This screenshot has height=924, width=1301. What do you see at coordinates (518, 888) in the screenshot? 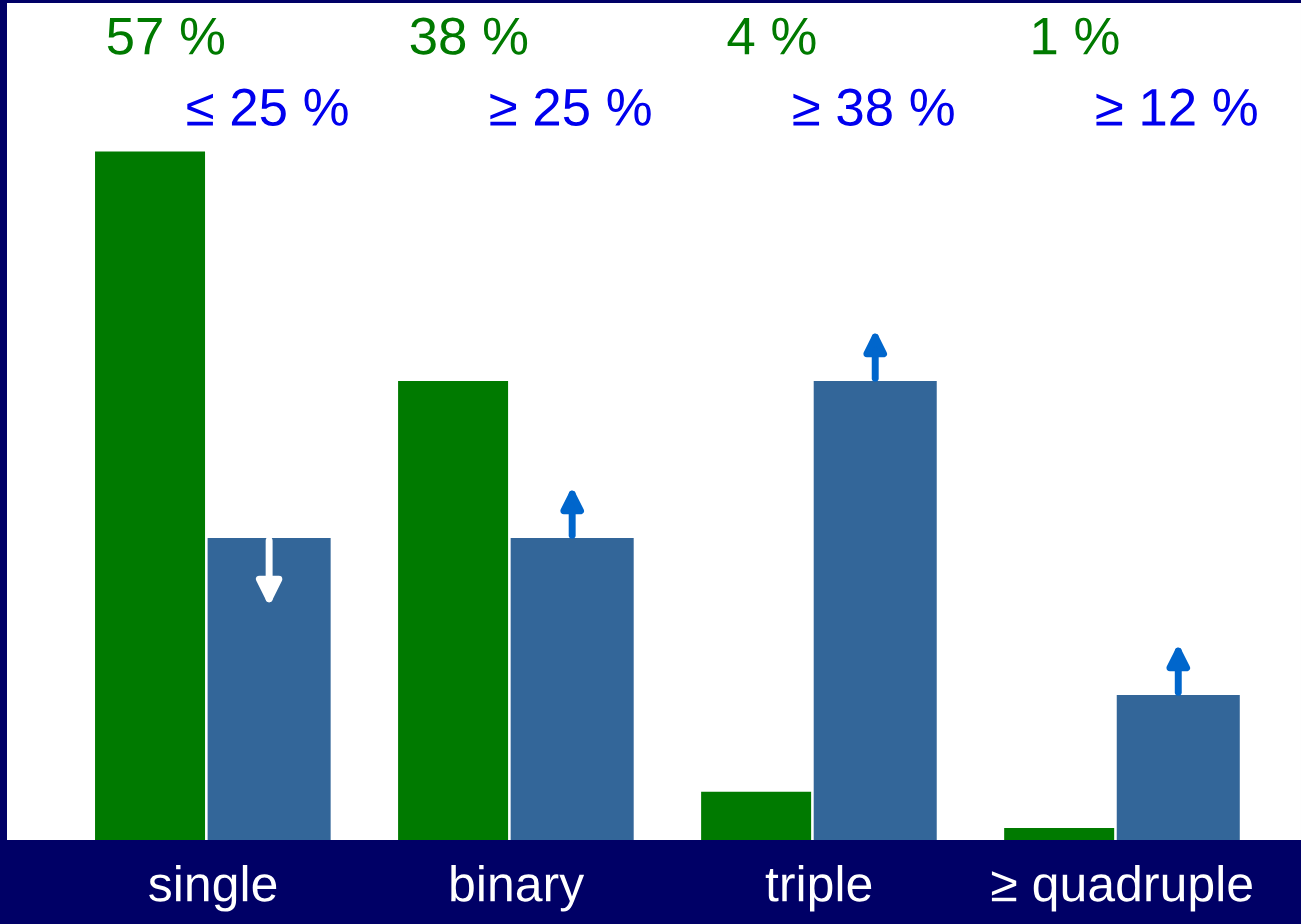
I see `x-tick-label: binary` at bounding box center [518, 888].